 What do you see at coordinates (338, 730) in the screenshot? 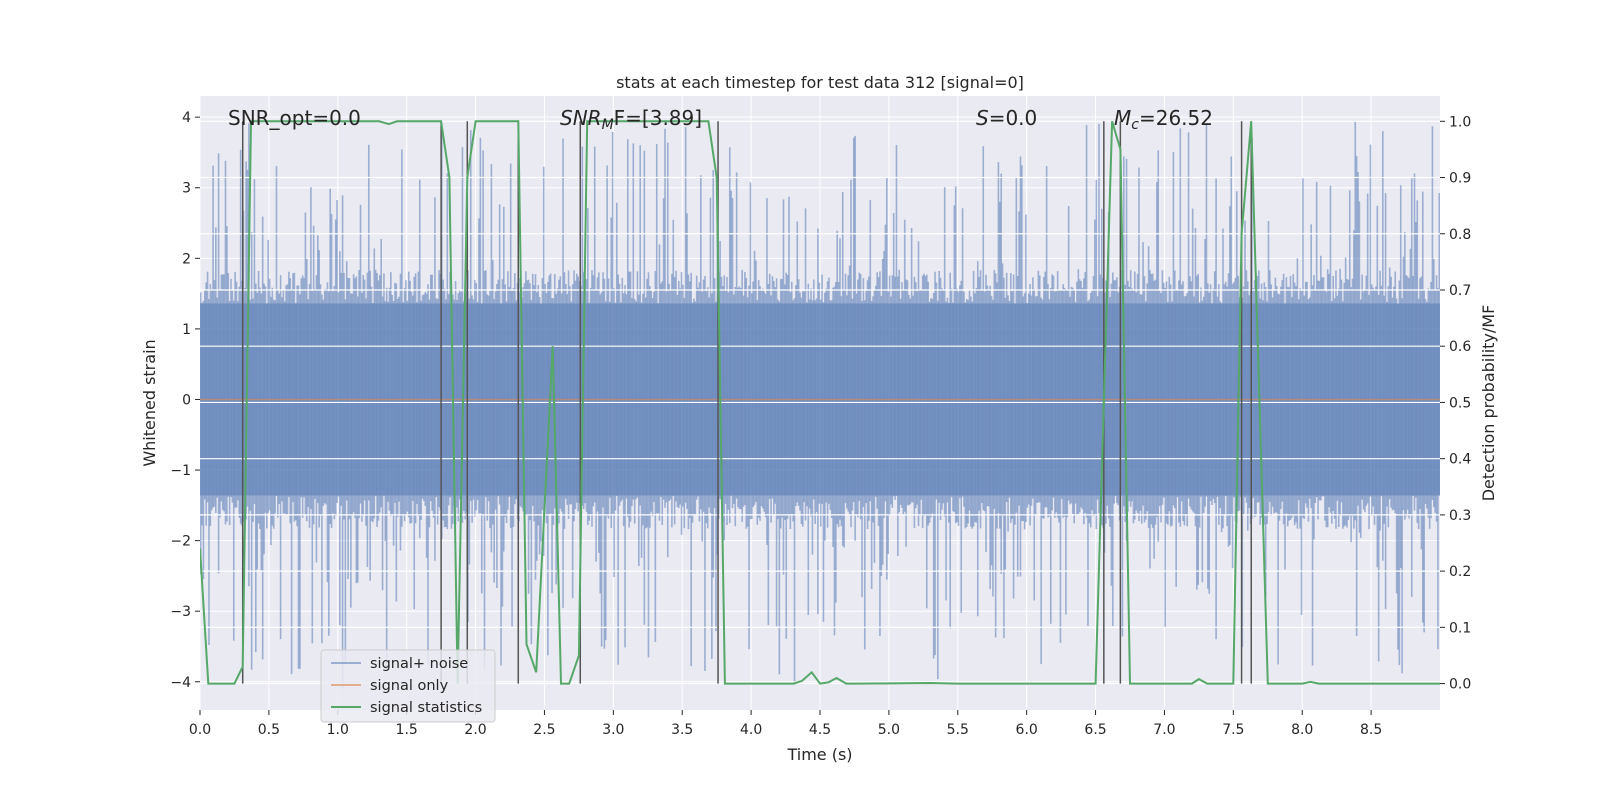
I see `x-tick-label: 1.0` at bounding box center [338, 730].